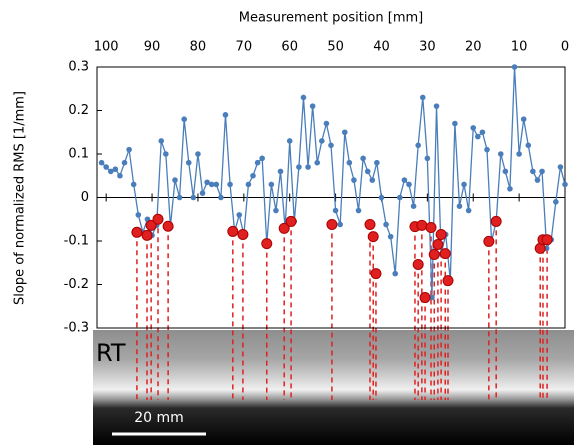  I want to click on x-tick-label: 0, so click(565, 47).